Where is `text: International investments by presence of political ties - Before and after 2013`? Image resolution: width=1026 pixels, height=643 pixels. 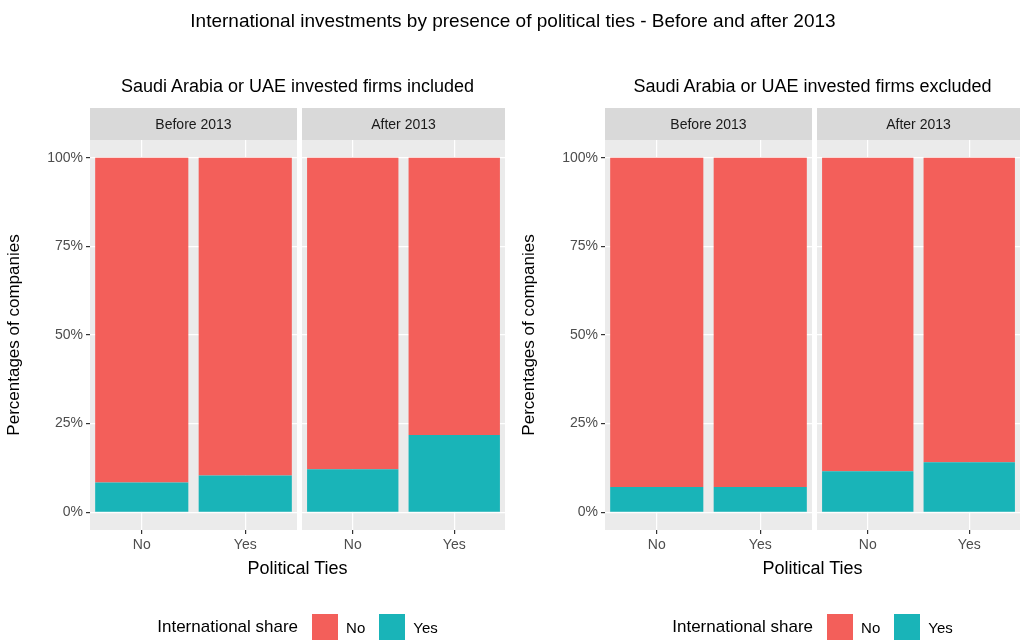
text: International investments by presence of political ties - Before and after 2013 is located at coordinates (513, 21).